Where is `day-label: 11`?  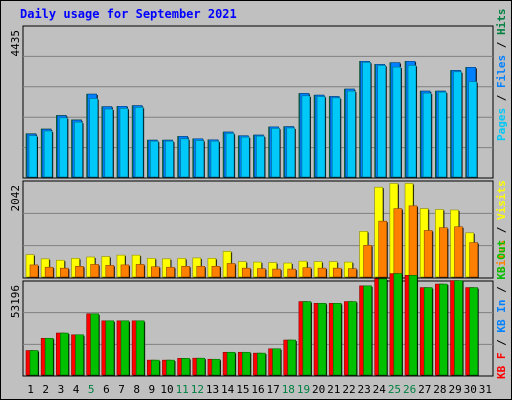
day-label: 11 is located at coordinates (182, 389).